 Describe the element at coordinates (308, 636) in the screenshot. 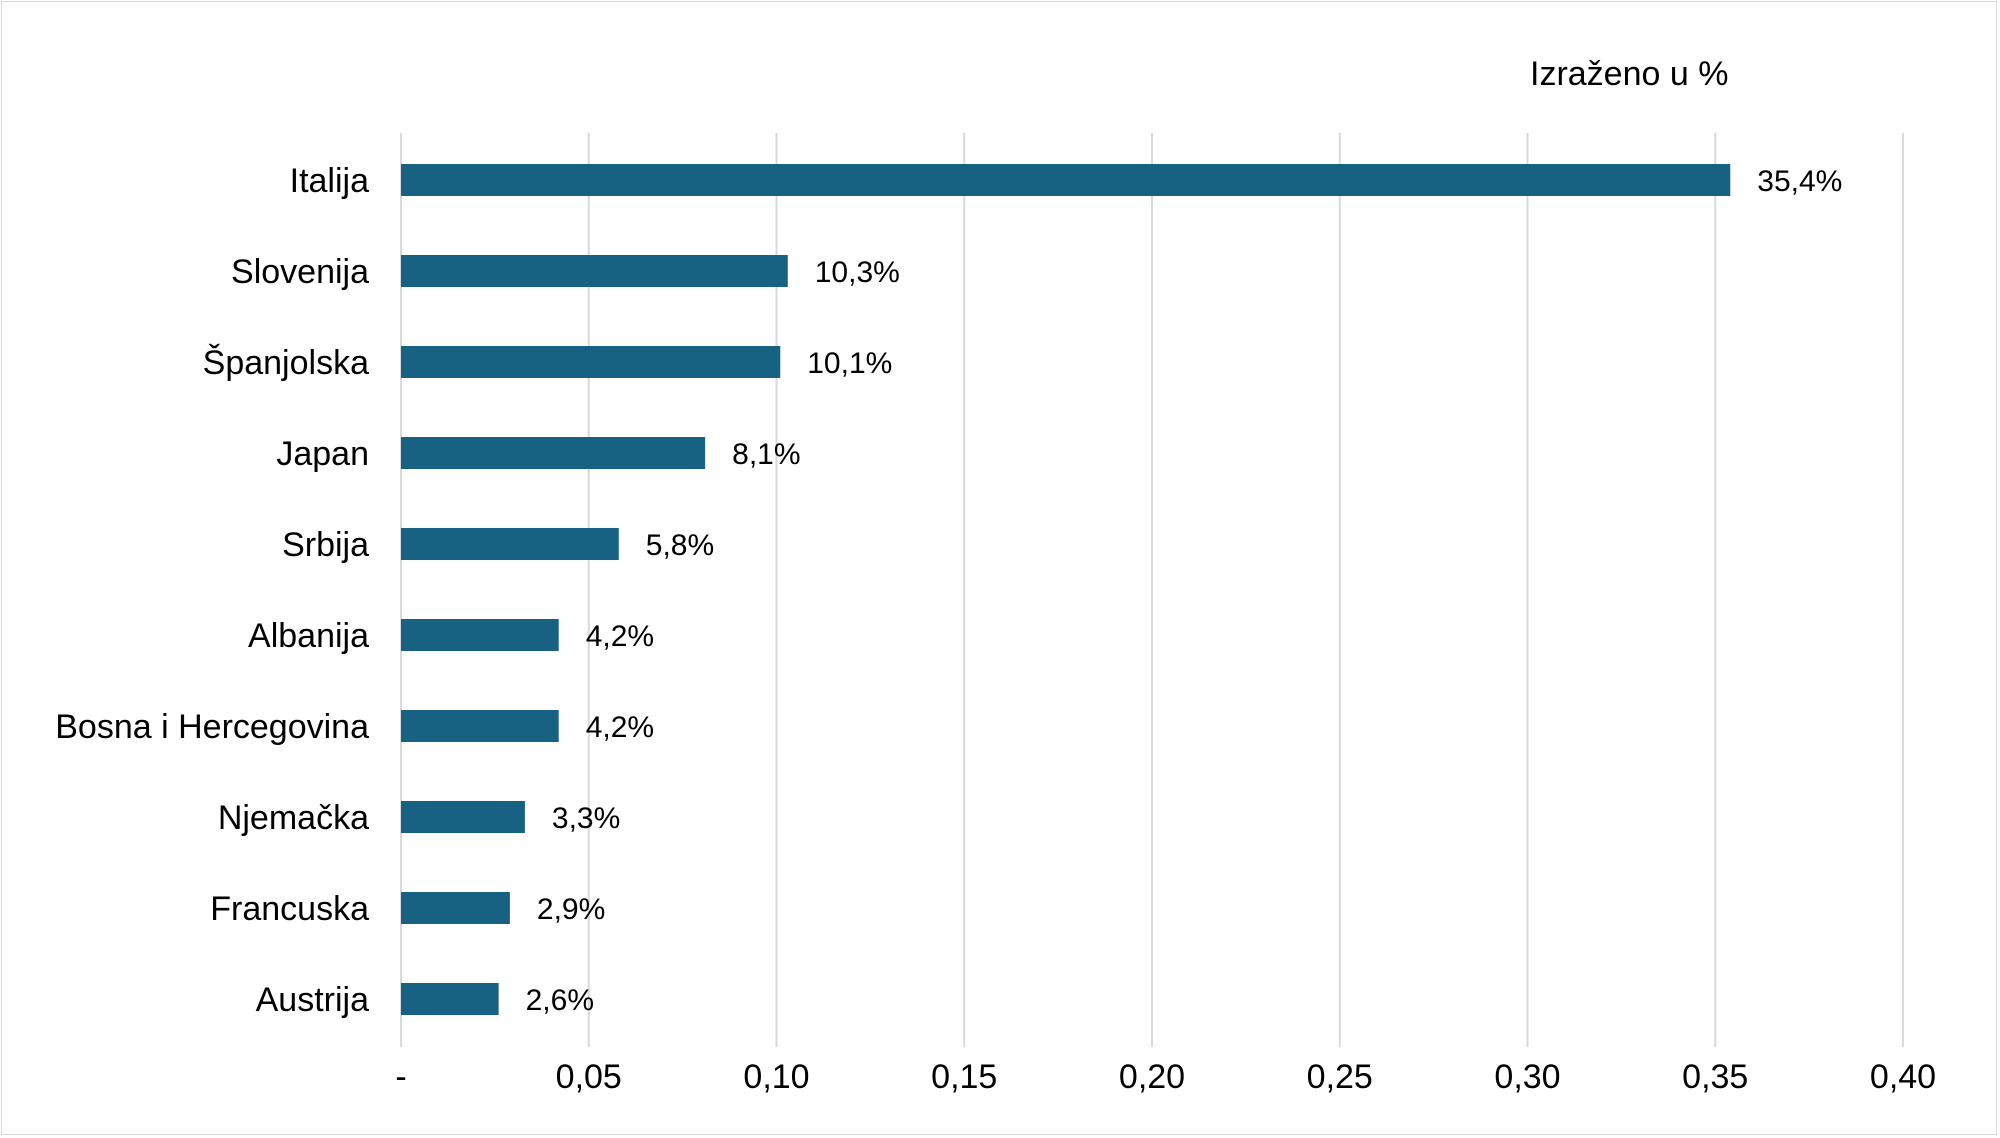

I see `category-label: Albanija` at that location.